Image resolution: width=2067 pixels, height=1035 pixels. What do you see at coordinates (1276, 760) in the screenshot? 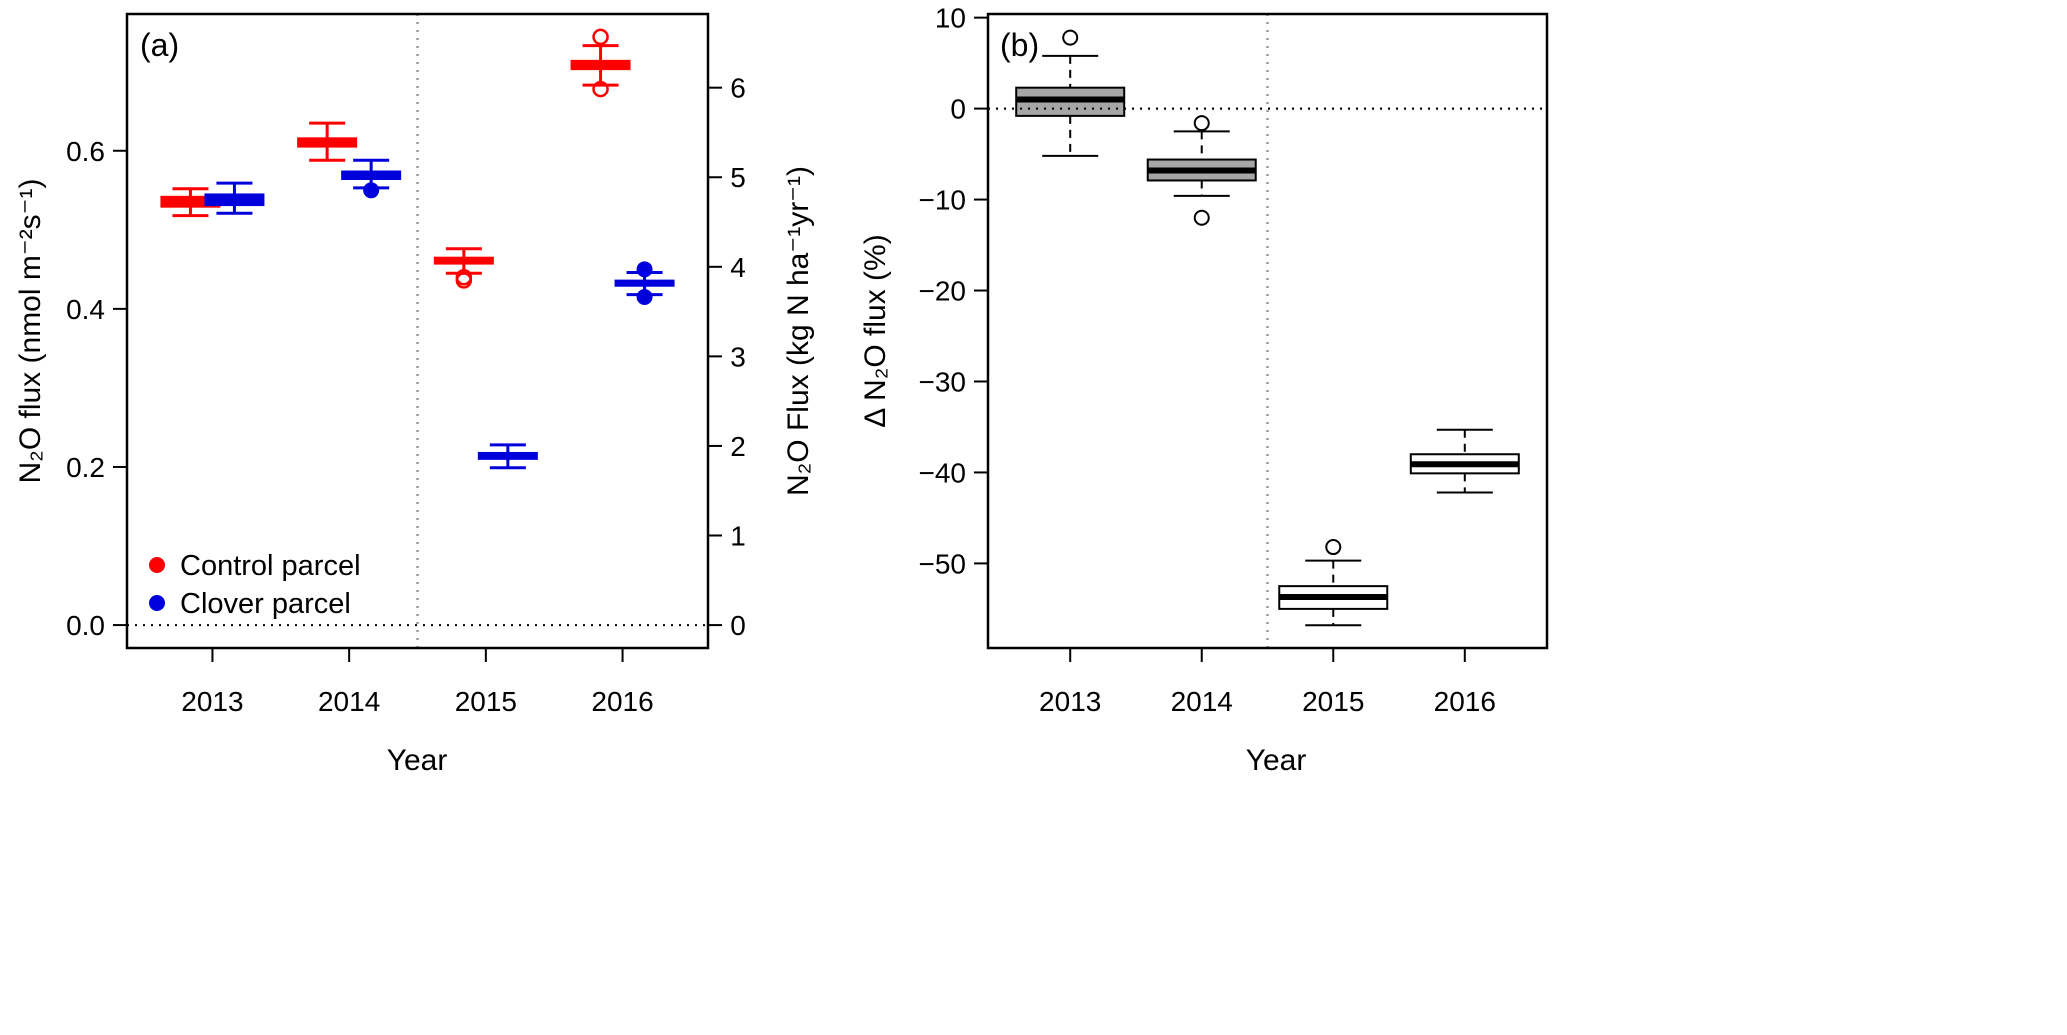
I see `panel-b-xlabel: Year` at bounding box center [1276, 760].